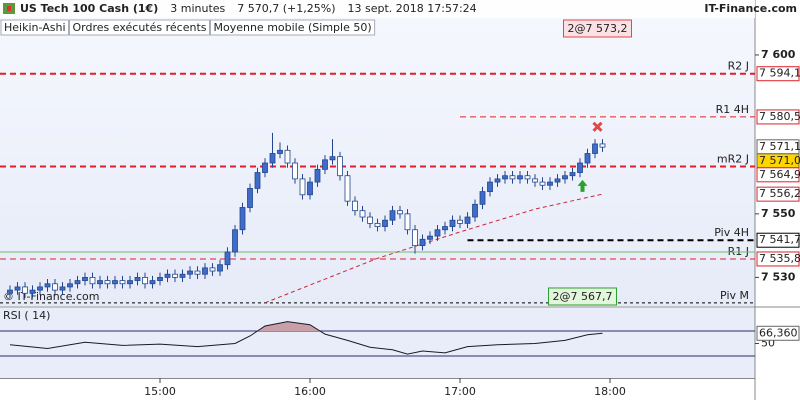 The width and height of the screenshot is (800, 400). I want to click on datetime: 13 sept. 2018 17:57:24, so click(412, 8).